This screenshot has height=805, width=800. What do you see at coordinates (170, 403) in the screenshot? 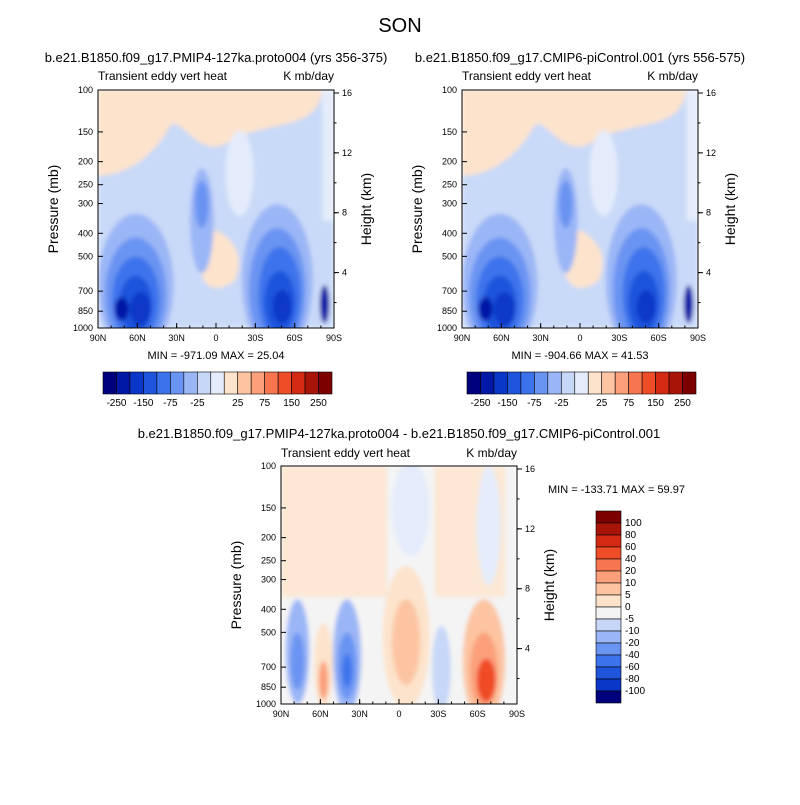
I see `colorbar-label: -75` at bounding box center [170, 403].